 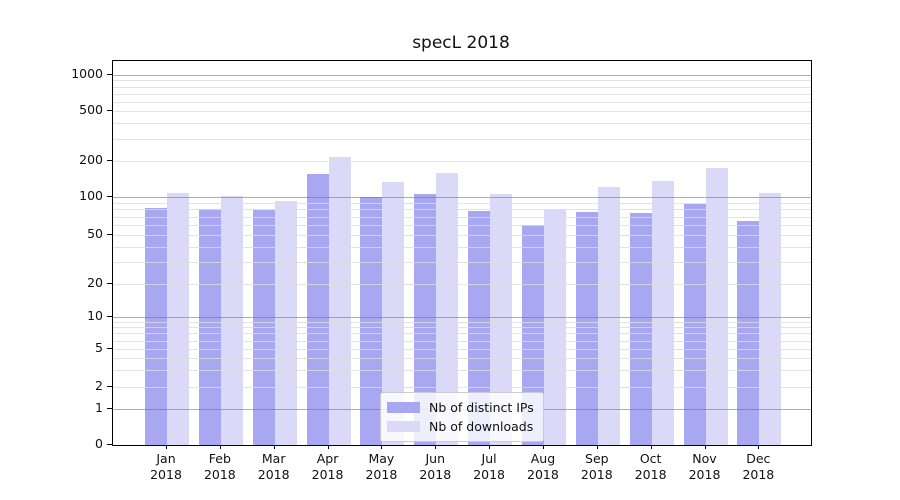 What do you see at coordinates (273, 466) in the screenshot?
I see `x-tick-label: Mar 2018` at bounding box center [273, 466].